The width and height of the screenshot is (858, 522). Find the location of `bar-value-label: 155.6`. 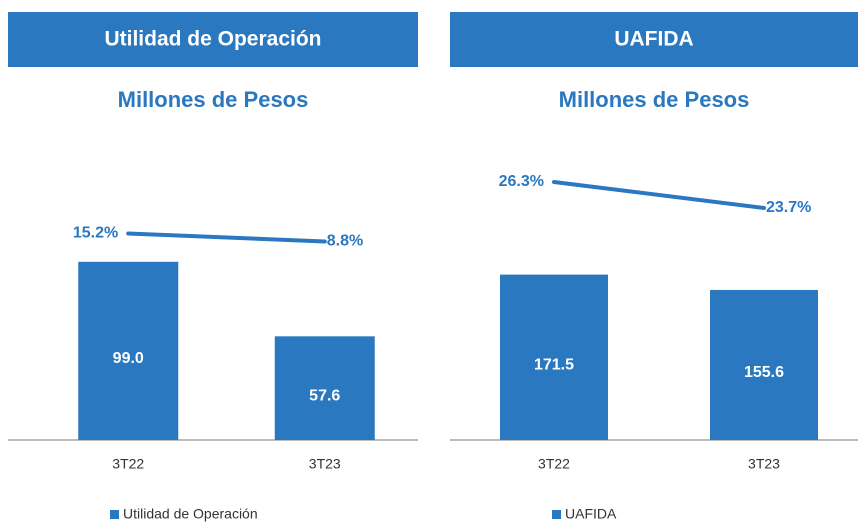

bar-value-label: 155.6 is located at coordinates (764, 372).